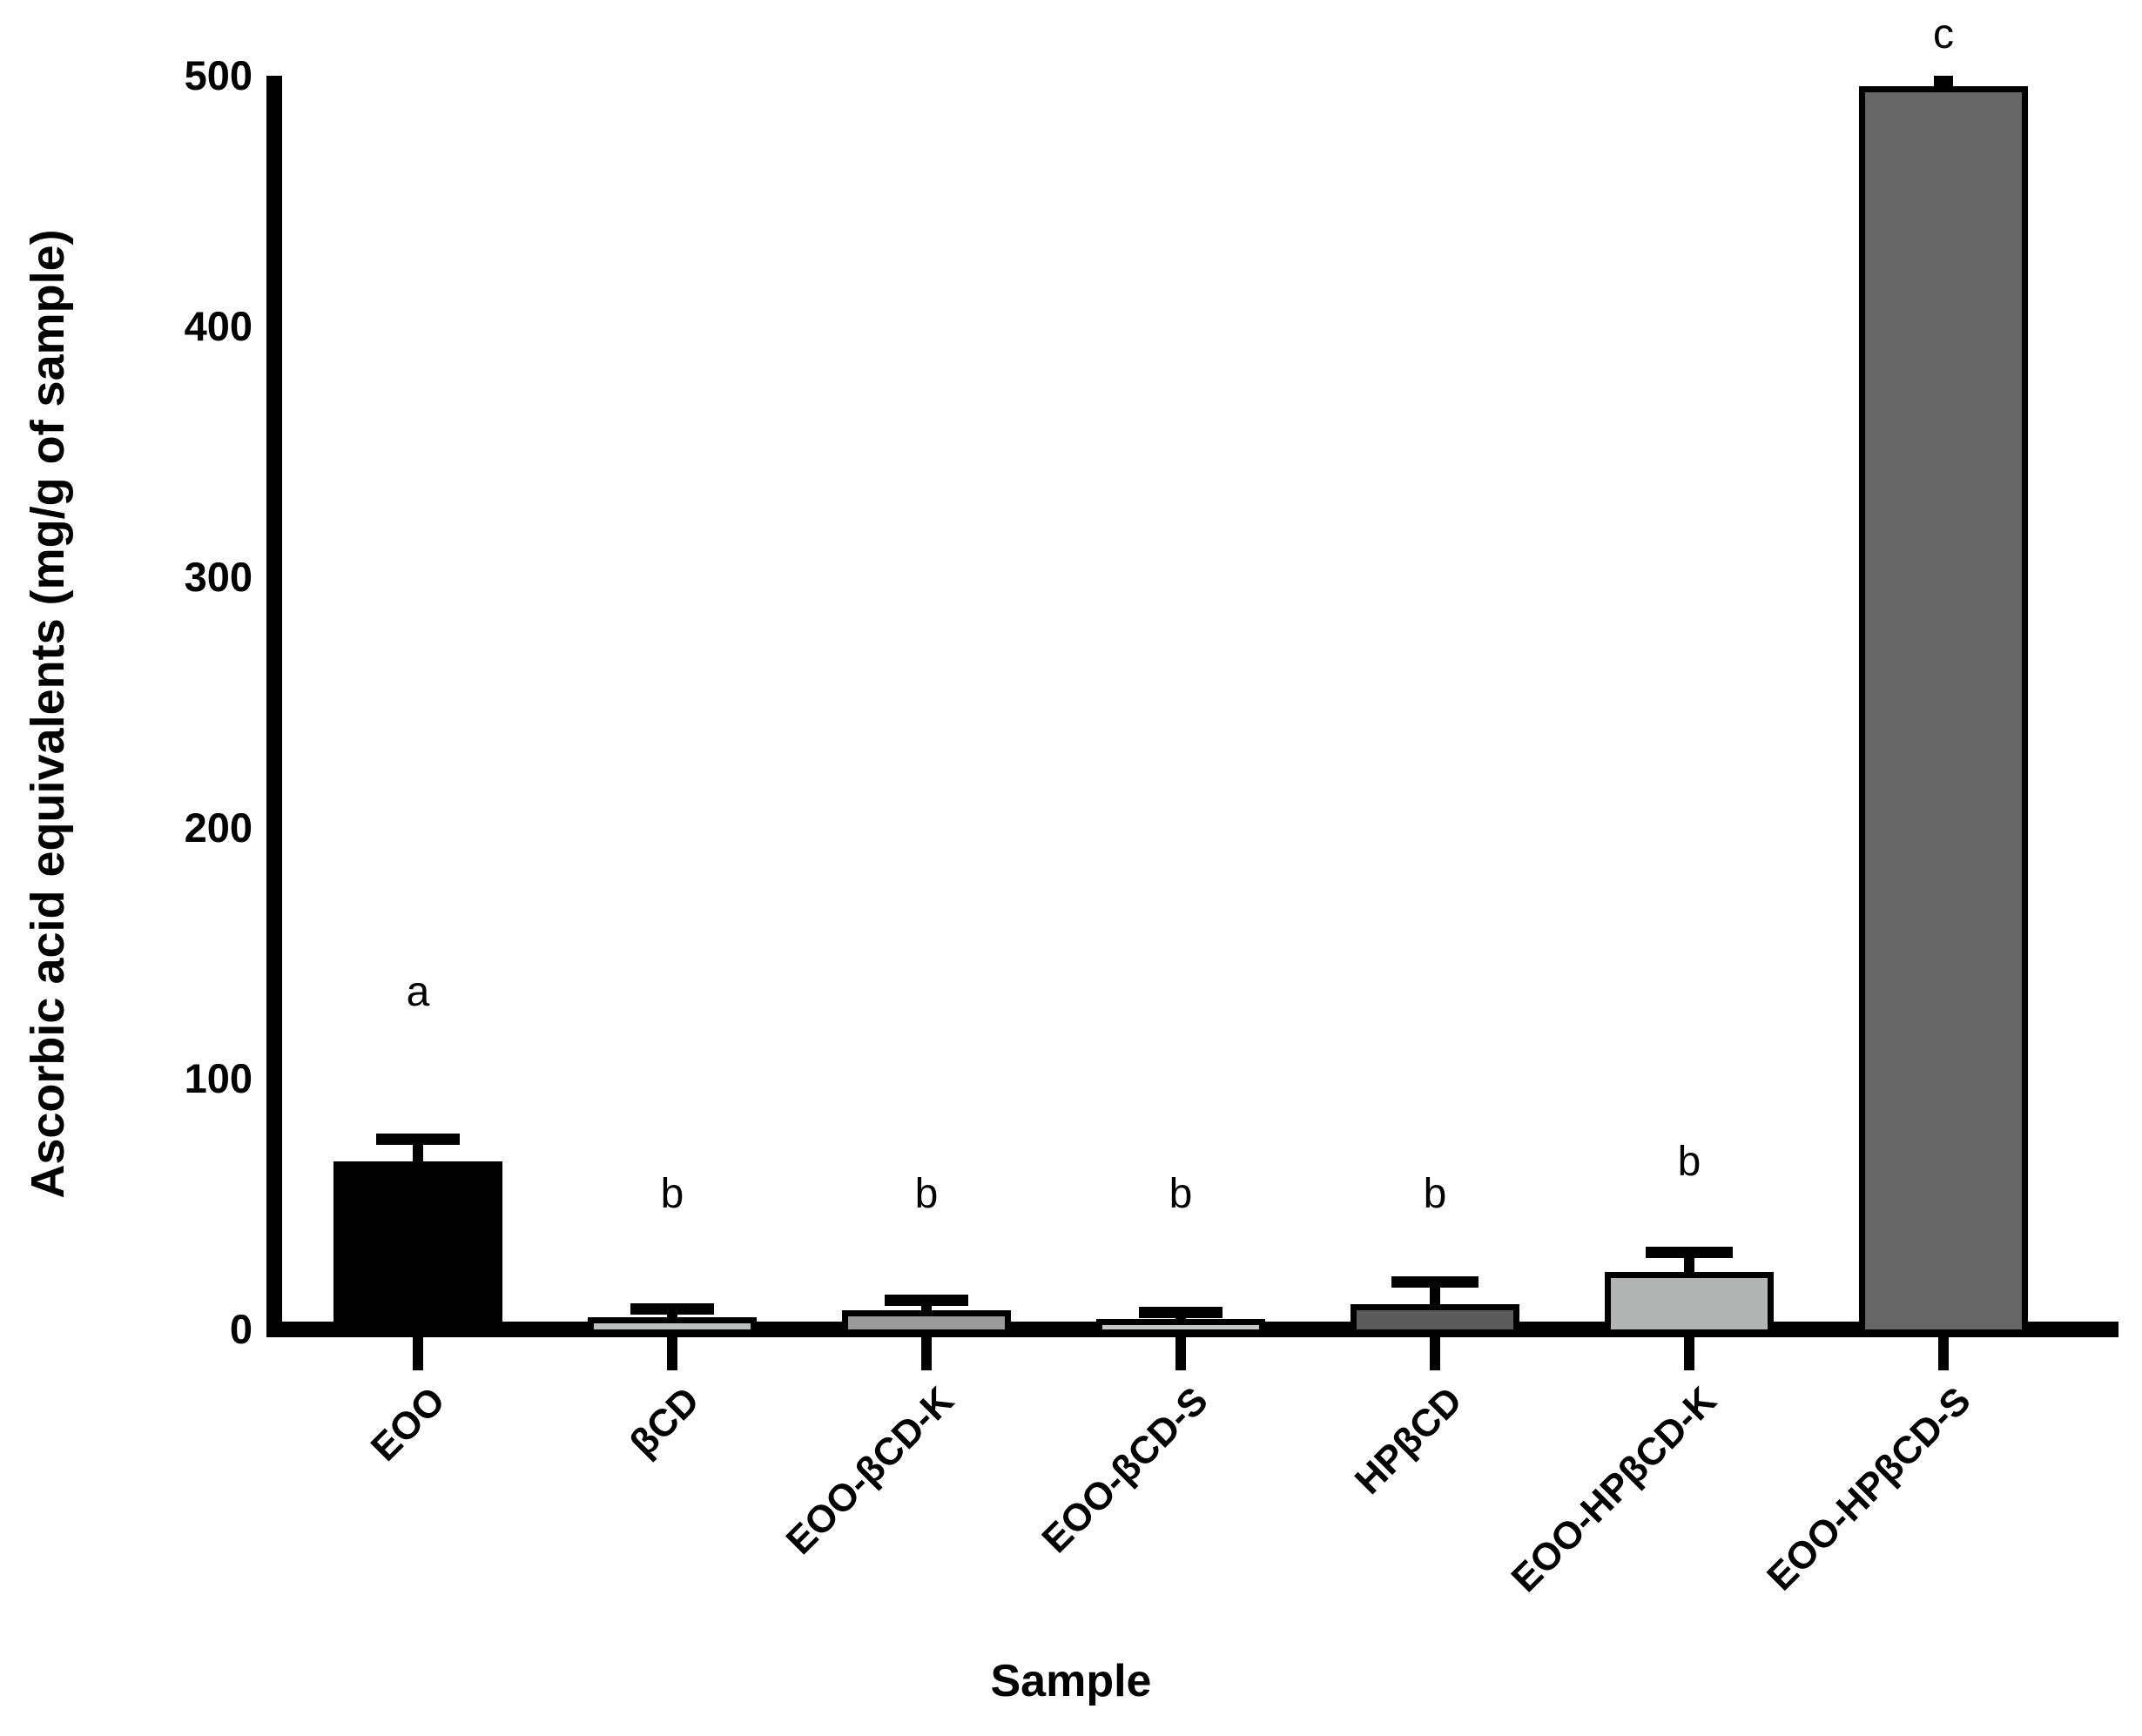  I want to click on bar-HPβCD, so click(1435, 1316).